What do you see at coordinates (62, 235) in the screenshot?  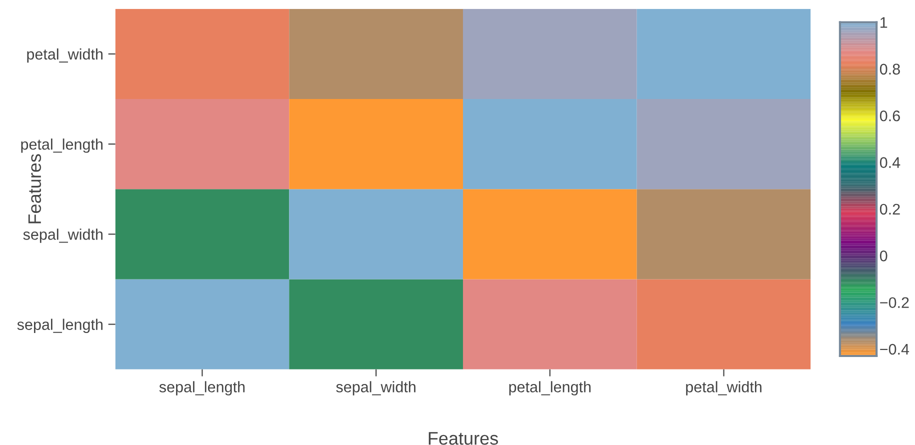 I see `y-tick-label: sepal_width` at bounding box center [62, 235].